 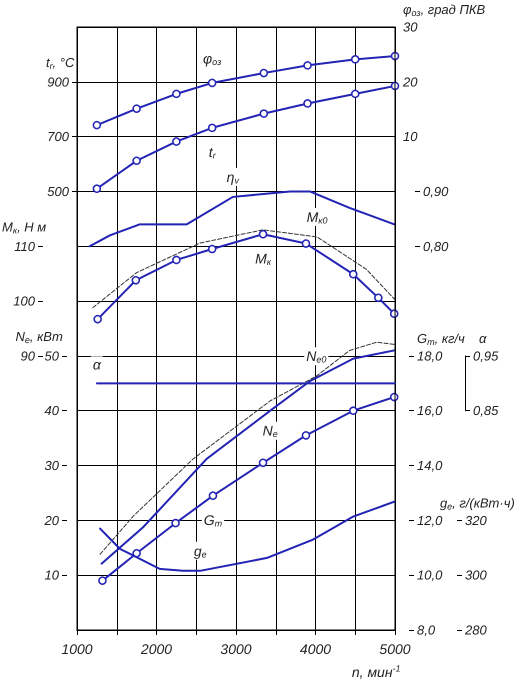 What do you see at coordinates (77, 649) in the screenshot?
I see `x-tick-label: 1000` at bounding box center [77, 649].